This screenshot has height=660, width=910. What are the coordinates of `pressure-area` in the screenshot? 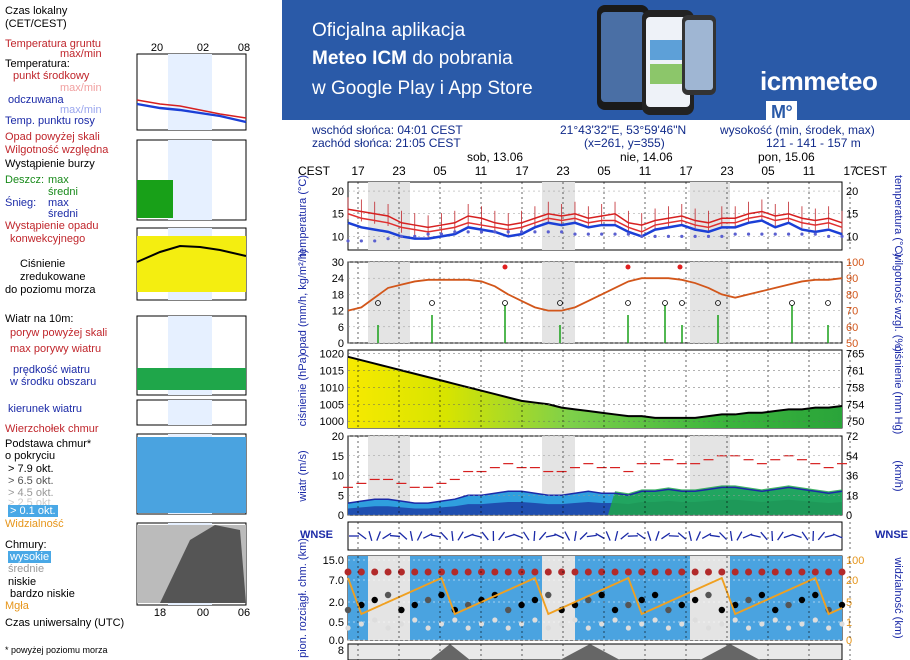 It's located at (595, 392).